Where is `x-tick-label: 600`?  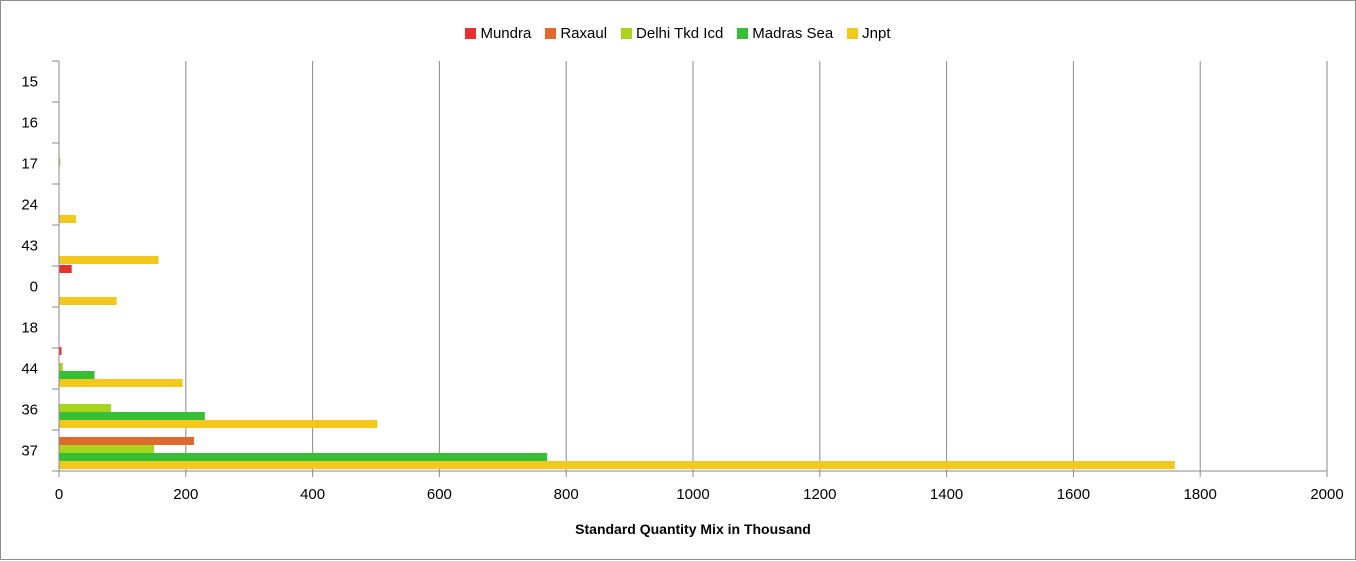
x-tick-label: 600 is located at coordinates (439, 494).